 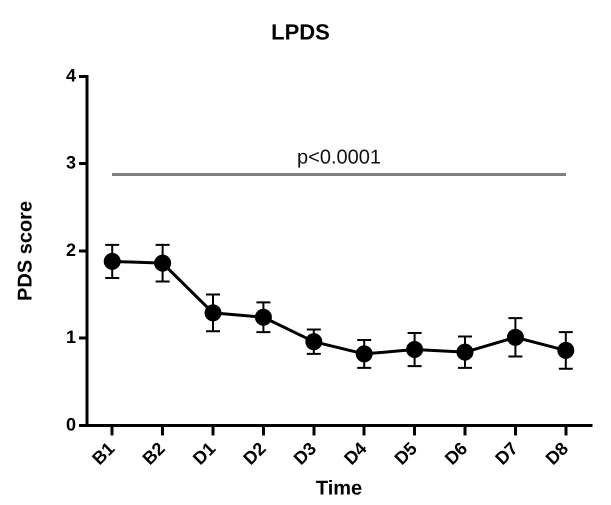 What do you see at coordinates (305, 453) in the screenshot?
I see `x-tick-label: D3` at bounding box center [305, 453].